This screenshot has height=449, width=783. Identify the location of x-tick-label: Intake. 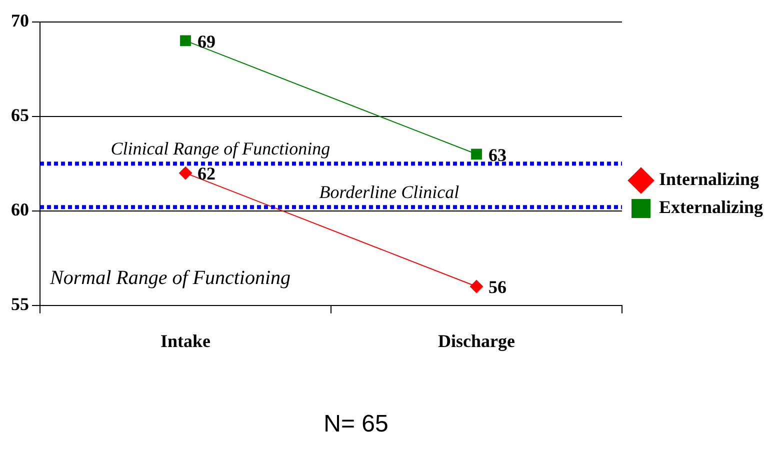
(185, 340).